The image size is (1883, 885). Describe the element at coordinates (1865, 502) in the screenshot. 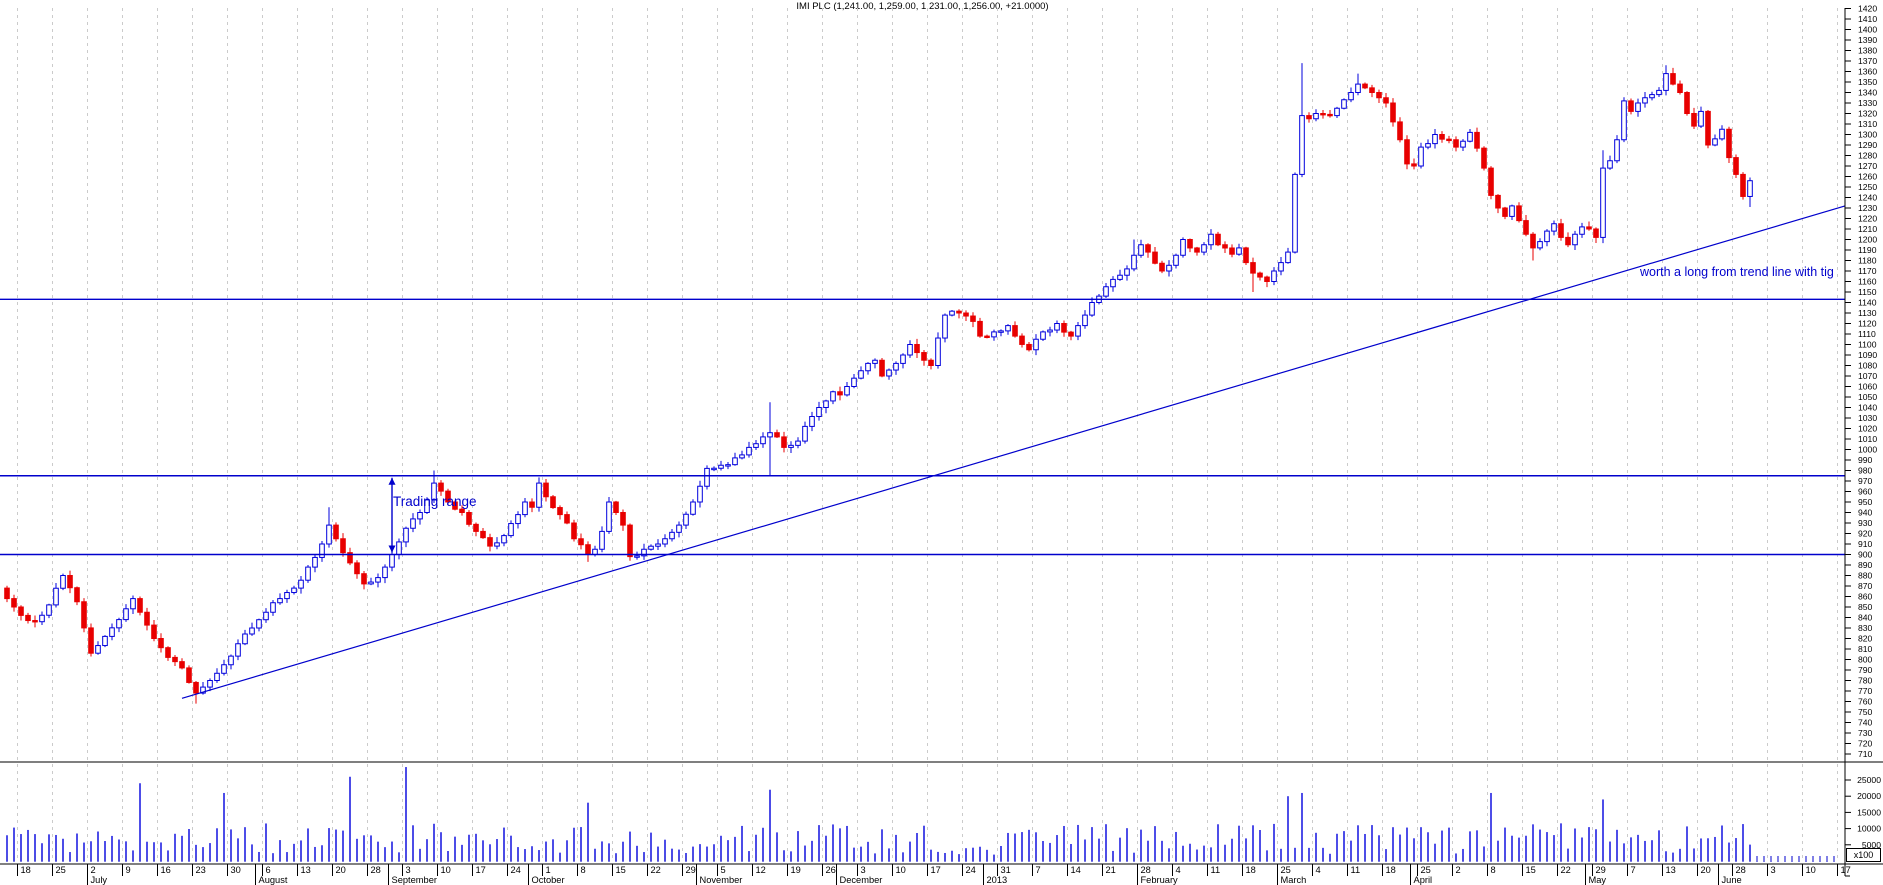

I see `price-tick-label: 950` at that location.